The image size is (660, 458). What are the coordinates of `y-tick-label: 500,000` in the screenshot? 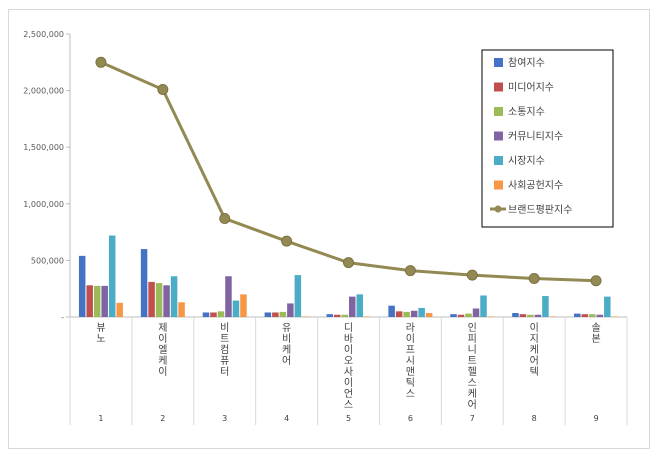 It's located at (47, 260).